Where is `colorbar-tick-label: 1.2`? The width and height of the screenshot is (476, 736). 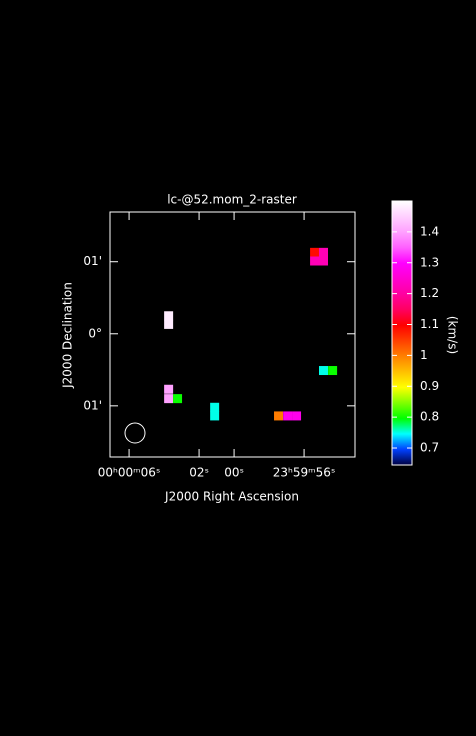
colorbar-tick-label: 1.2 is located at coordinates (429, 293).